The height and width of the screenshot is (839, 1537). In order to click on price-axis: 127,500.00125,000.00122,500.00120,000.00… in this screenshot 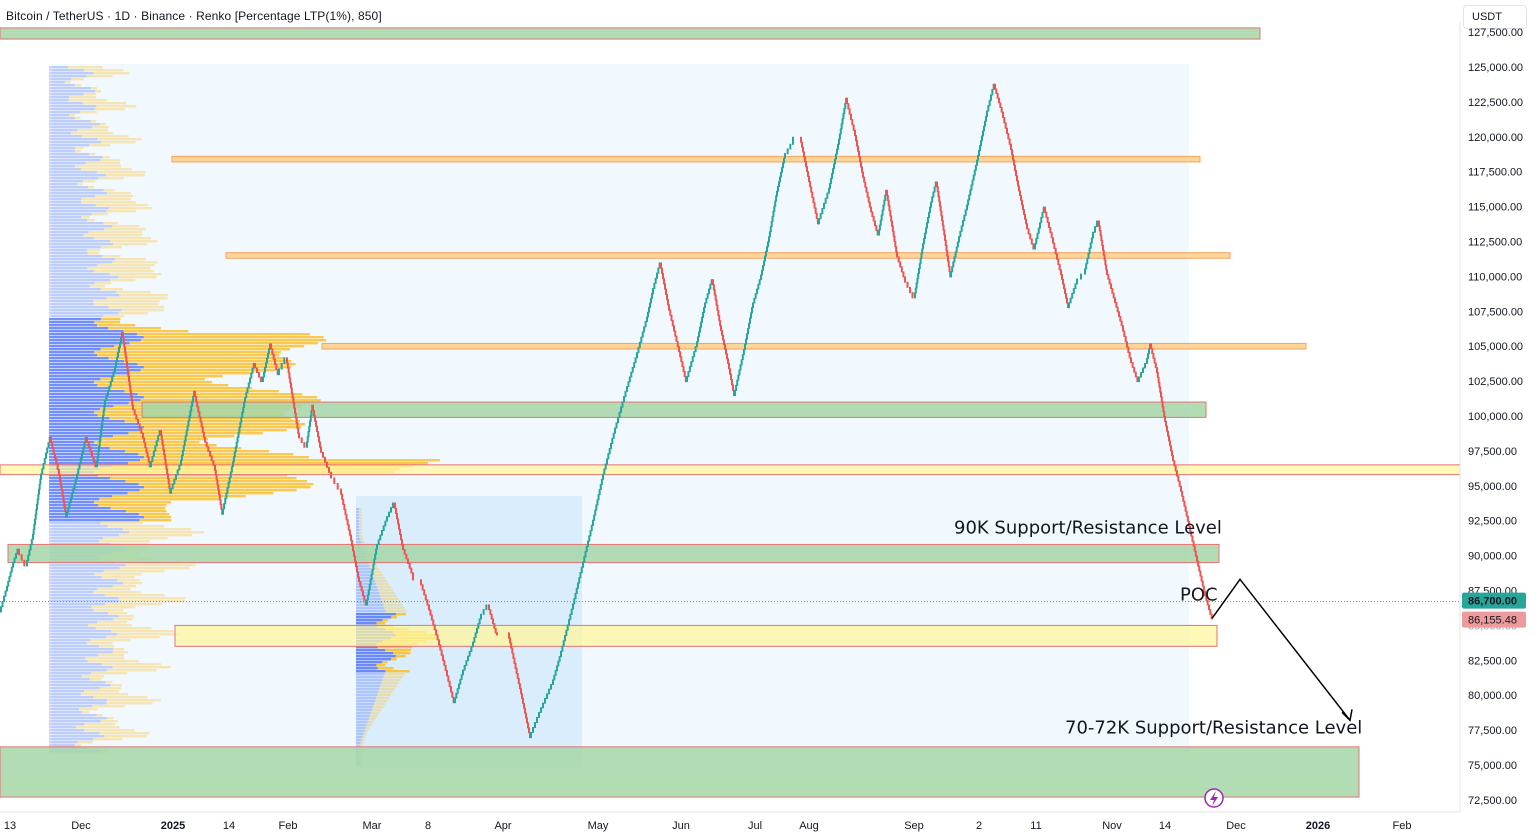, I will do `click(1492, 417)`.